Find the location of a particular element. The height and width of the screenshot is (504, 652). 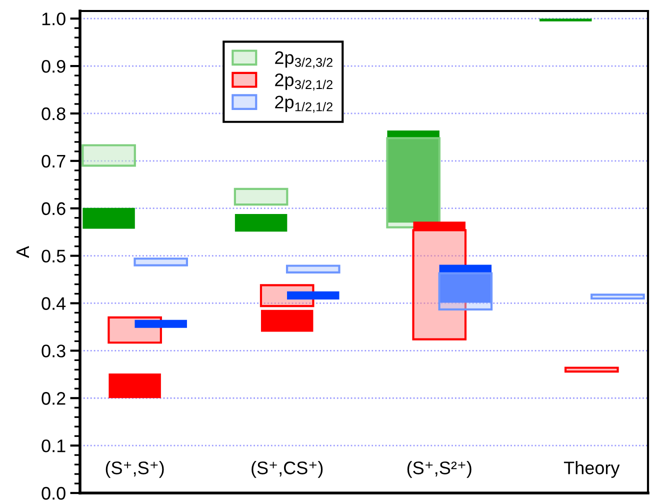

legend-label: 2p$_{1/2,1/2}$ is located at coordinates (303, 104).